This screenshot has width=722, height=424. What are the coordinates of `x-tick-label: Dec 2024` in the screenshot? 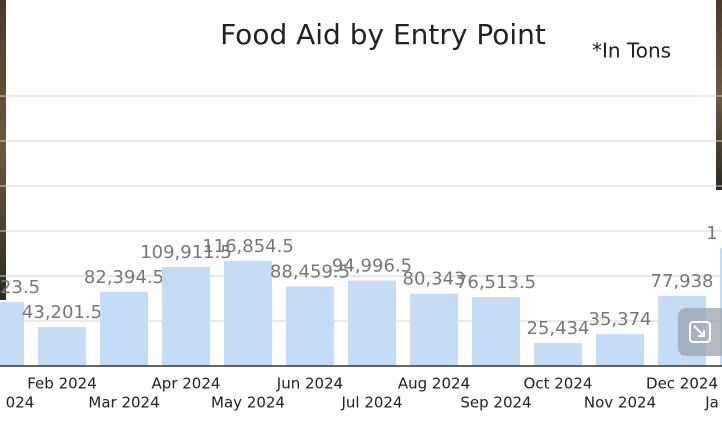 It's located at (682, 384).